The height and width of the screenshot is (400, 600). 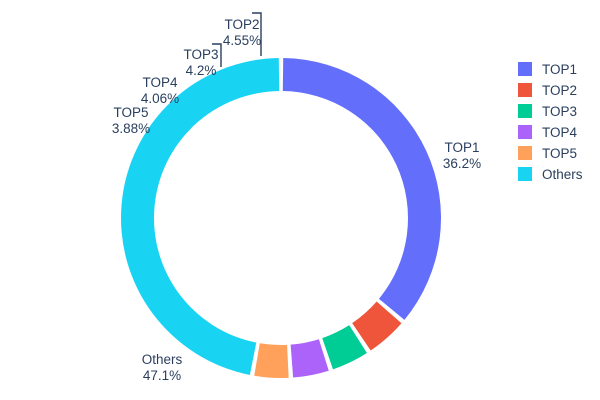 I want to click on legend-label-top5: TOP5, so click(x=559, y=153).